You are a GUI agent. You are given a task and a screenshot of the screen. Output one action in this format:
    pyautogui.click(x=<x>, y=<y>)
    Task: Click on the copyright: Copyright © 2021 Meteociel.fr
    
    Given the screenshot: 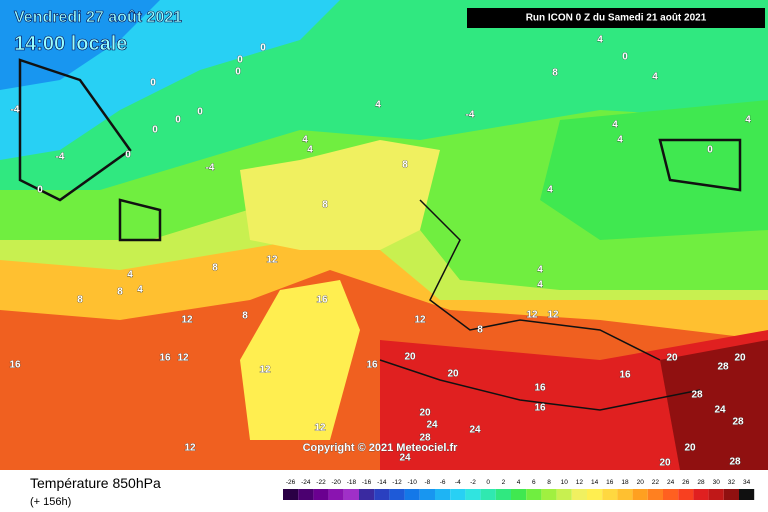 What is the action you would take?
    pyautogui.click(x=381, y=448)
    